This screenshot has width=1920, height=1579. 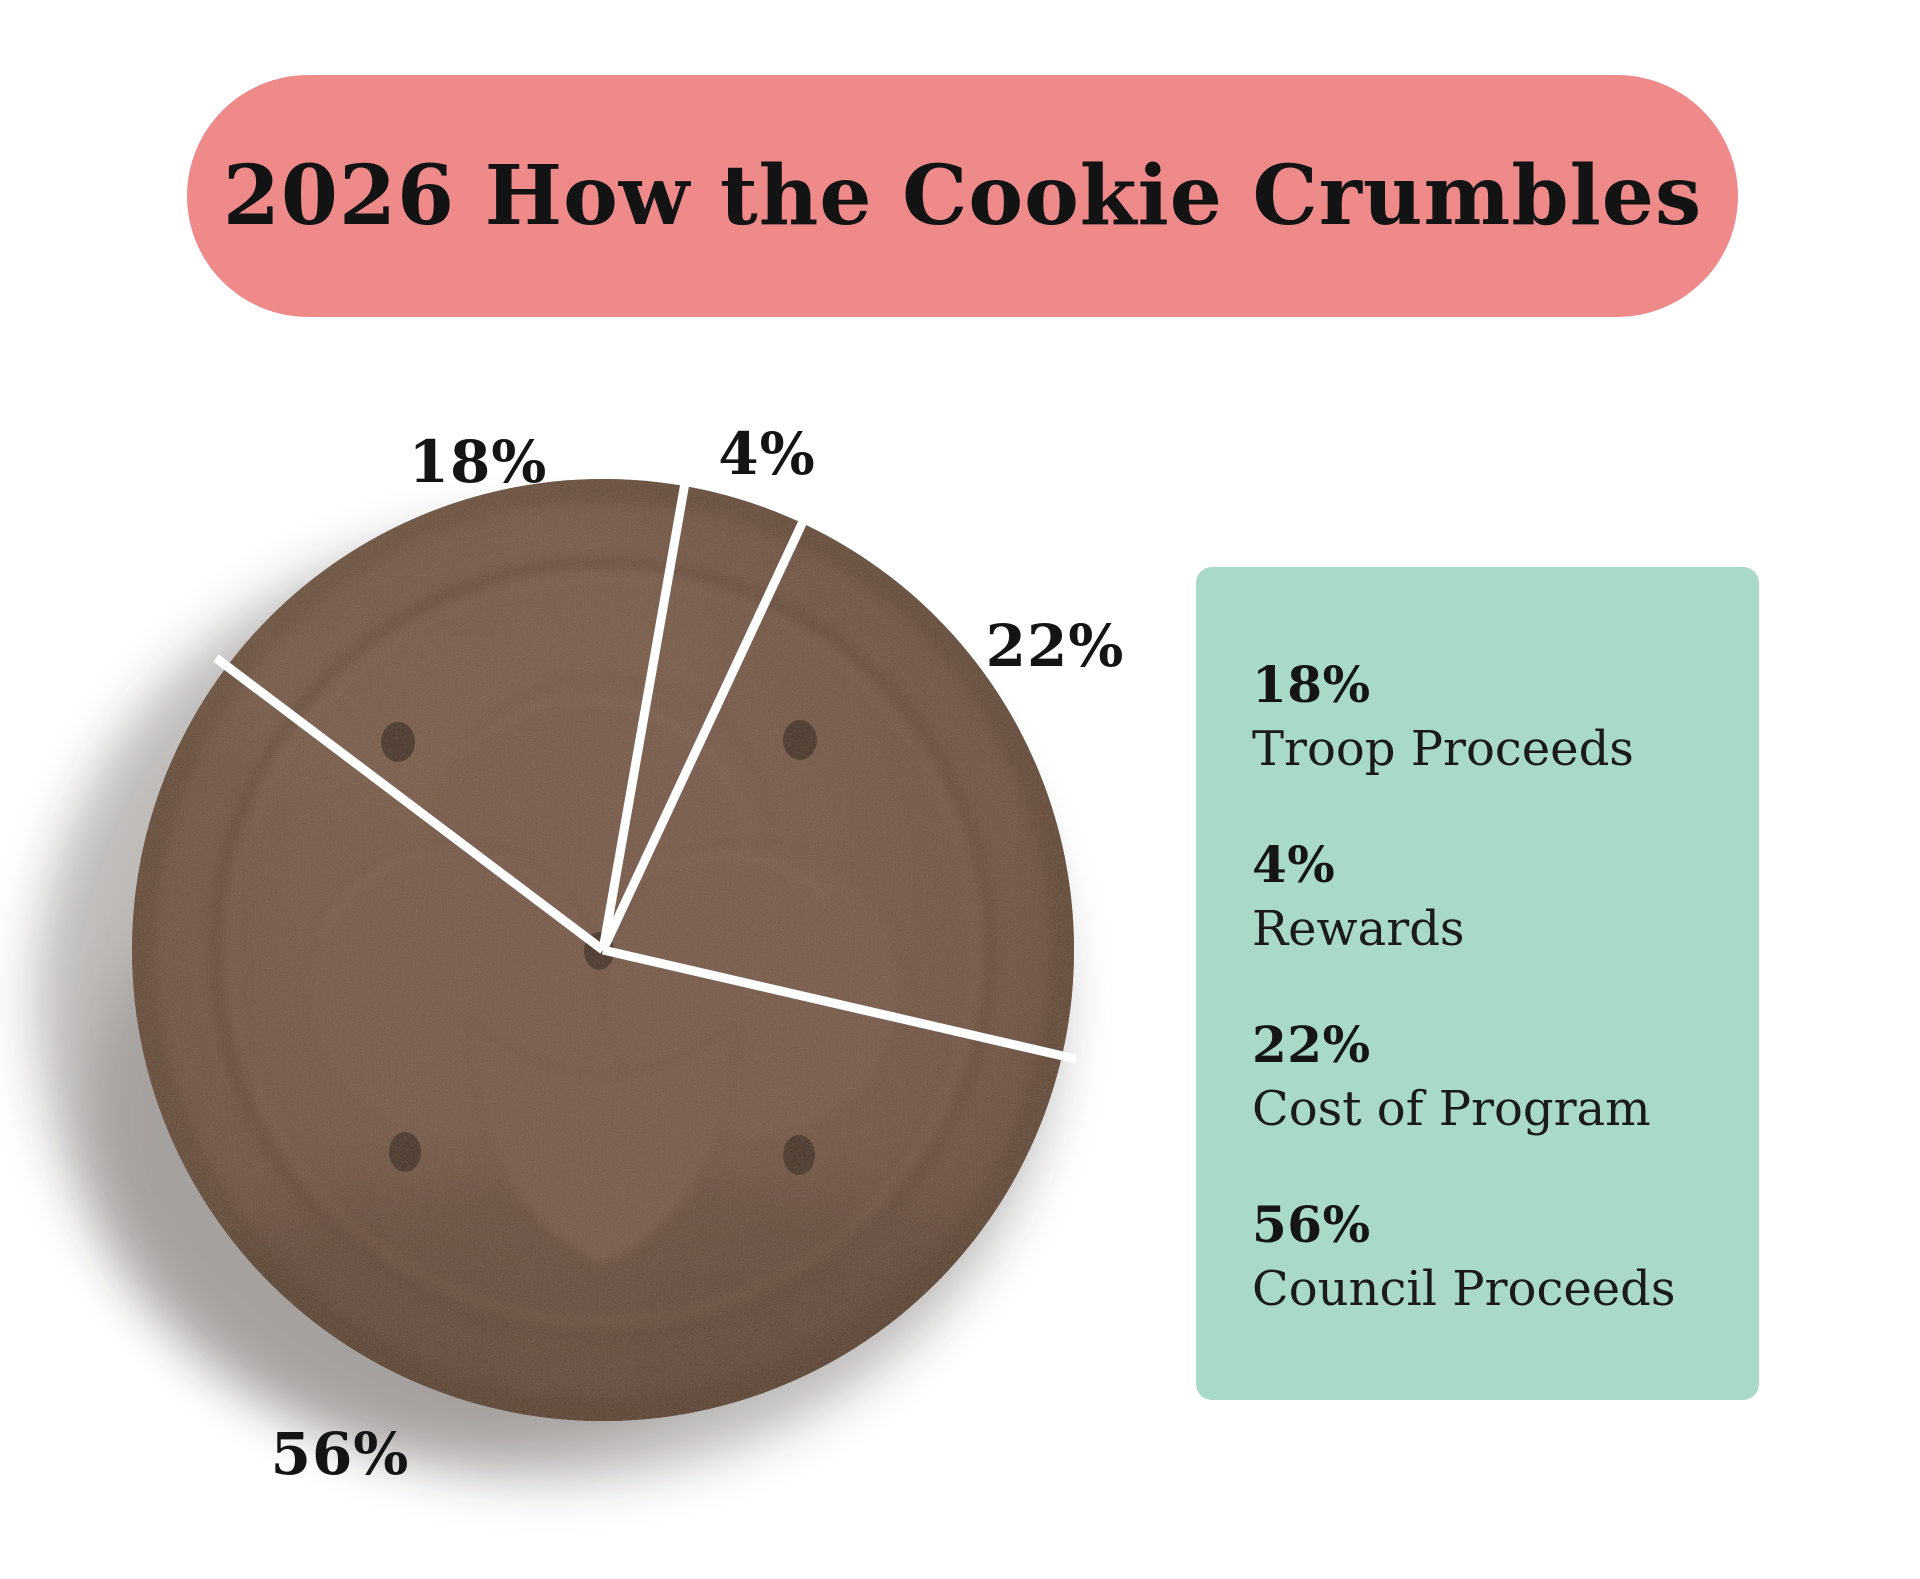 What do you see at coordinates (1490, 897) in the screenshot?
I see `legend-item: 4% Rewards` at bounding box center [1490, 897].